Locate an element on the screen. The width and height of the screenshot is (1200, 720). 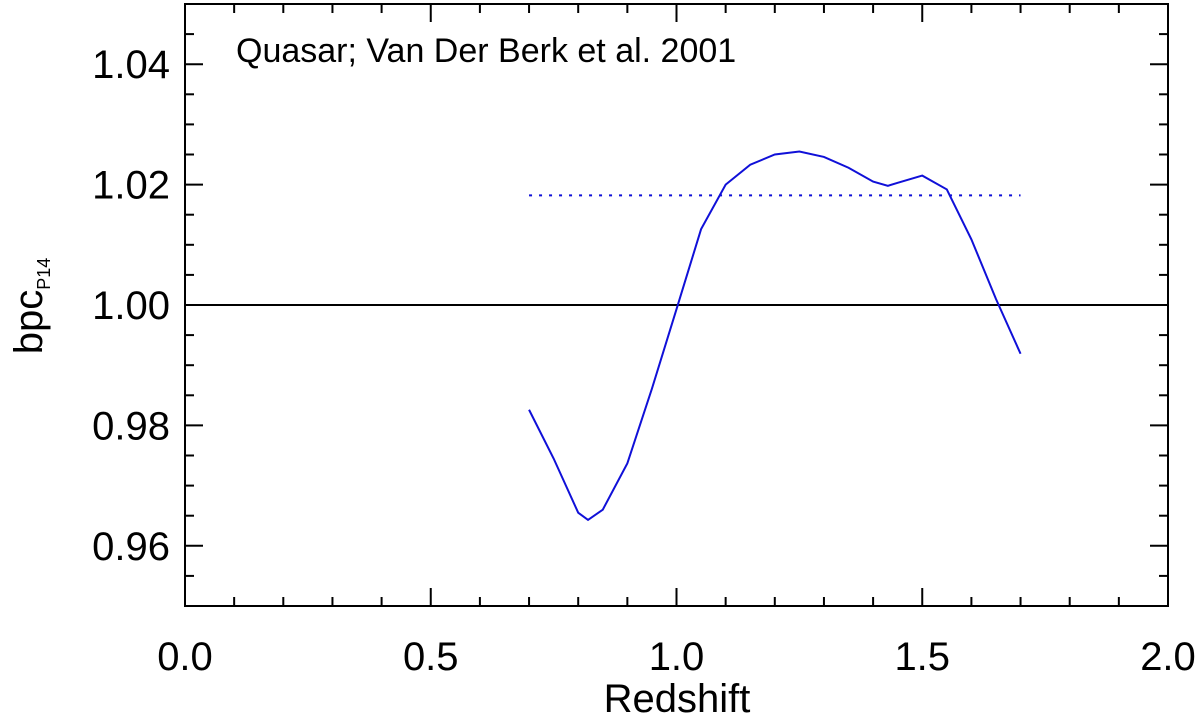
x-axis-label: Redshift is located at coordinates (677, 698).